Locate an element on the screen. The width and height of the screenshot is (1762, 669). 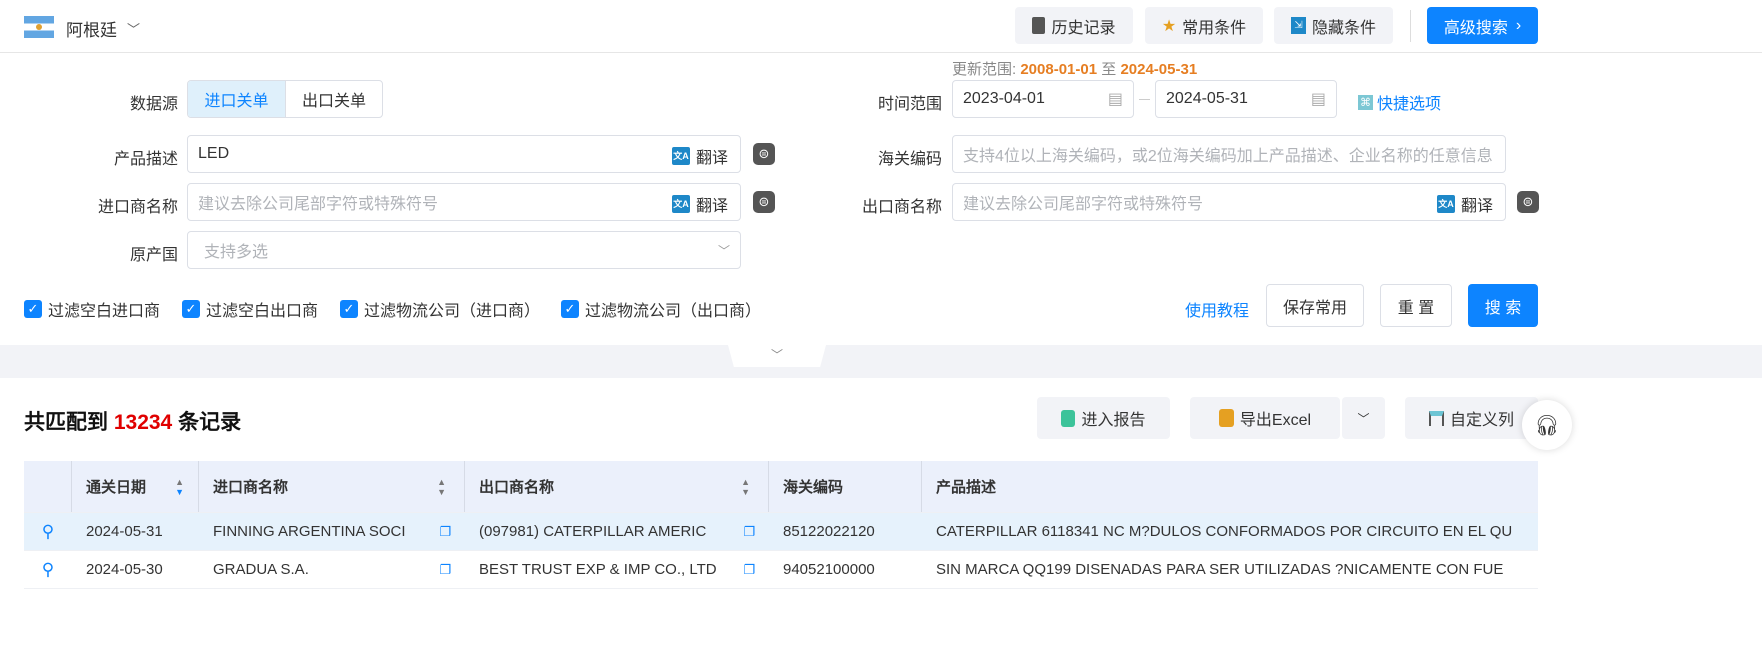
header-action is located at coordinates (48, 486).